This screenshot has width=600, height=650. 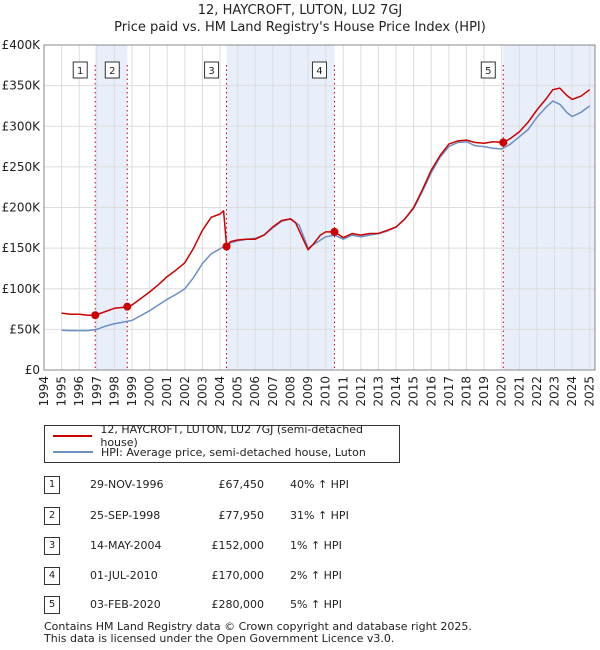 What do you see at coordinates (62, 391) in the screenshot?
I see `x-tick-label: 1995` at bounding box center [62, 391].